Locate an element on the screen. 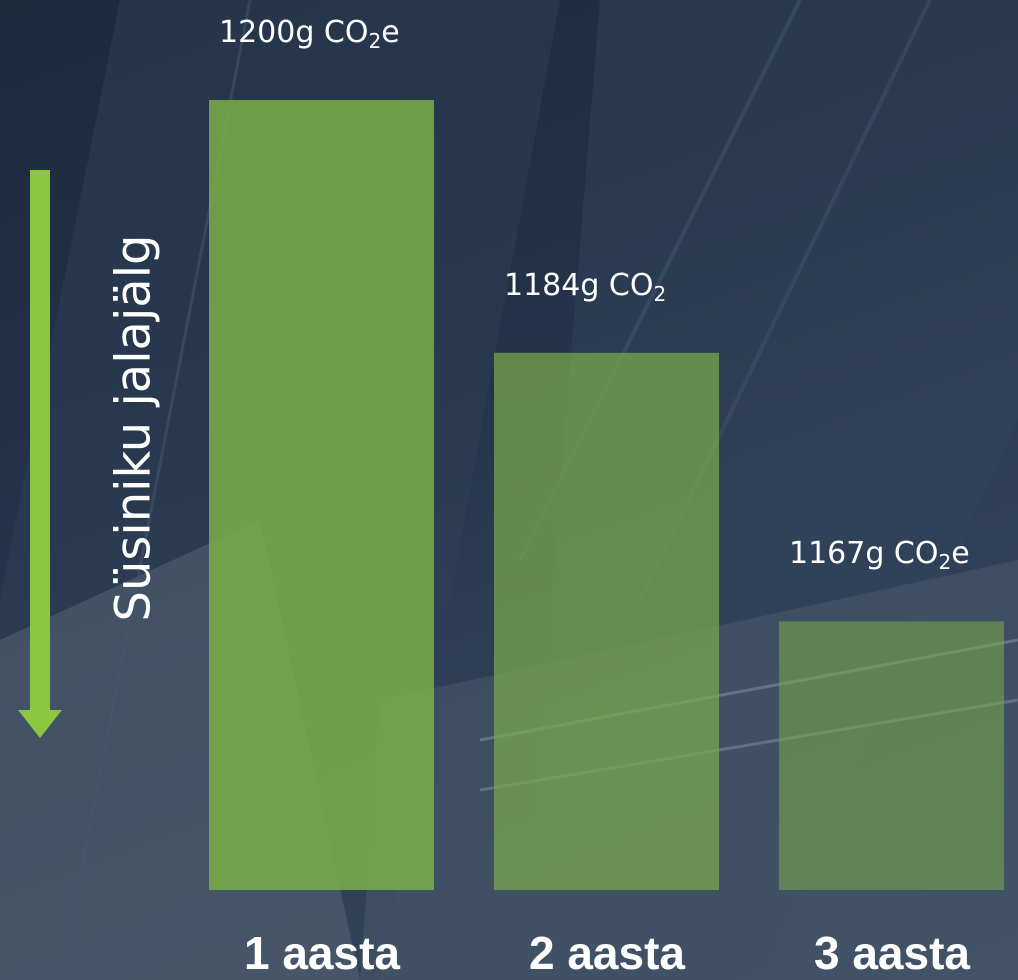 Image resolution: width=1018 pixels, height=980 pixels. data-label-value: 1184g CO is located at coordinates (579, 285).